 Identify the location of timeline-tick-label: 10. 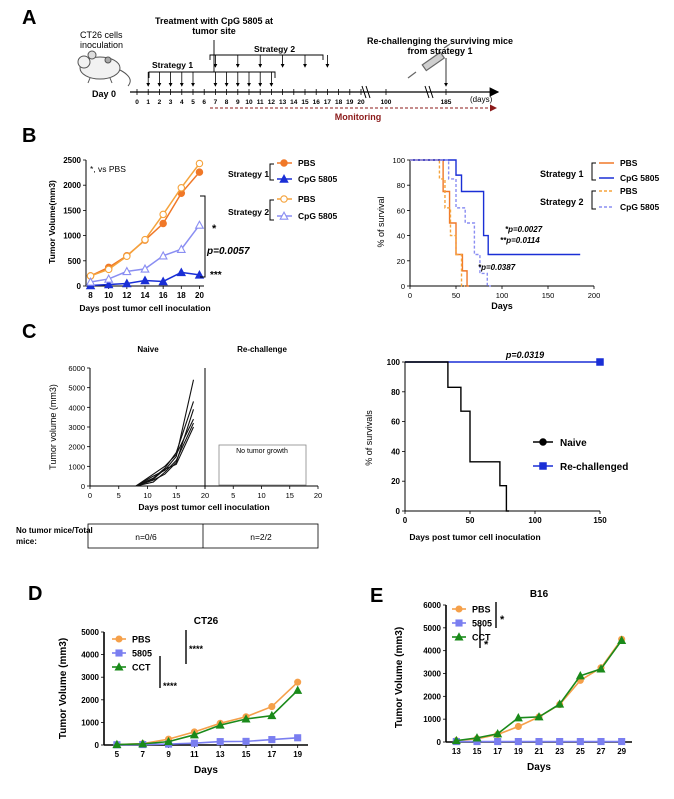
(249, 102).